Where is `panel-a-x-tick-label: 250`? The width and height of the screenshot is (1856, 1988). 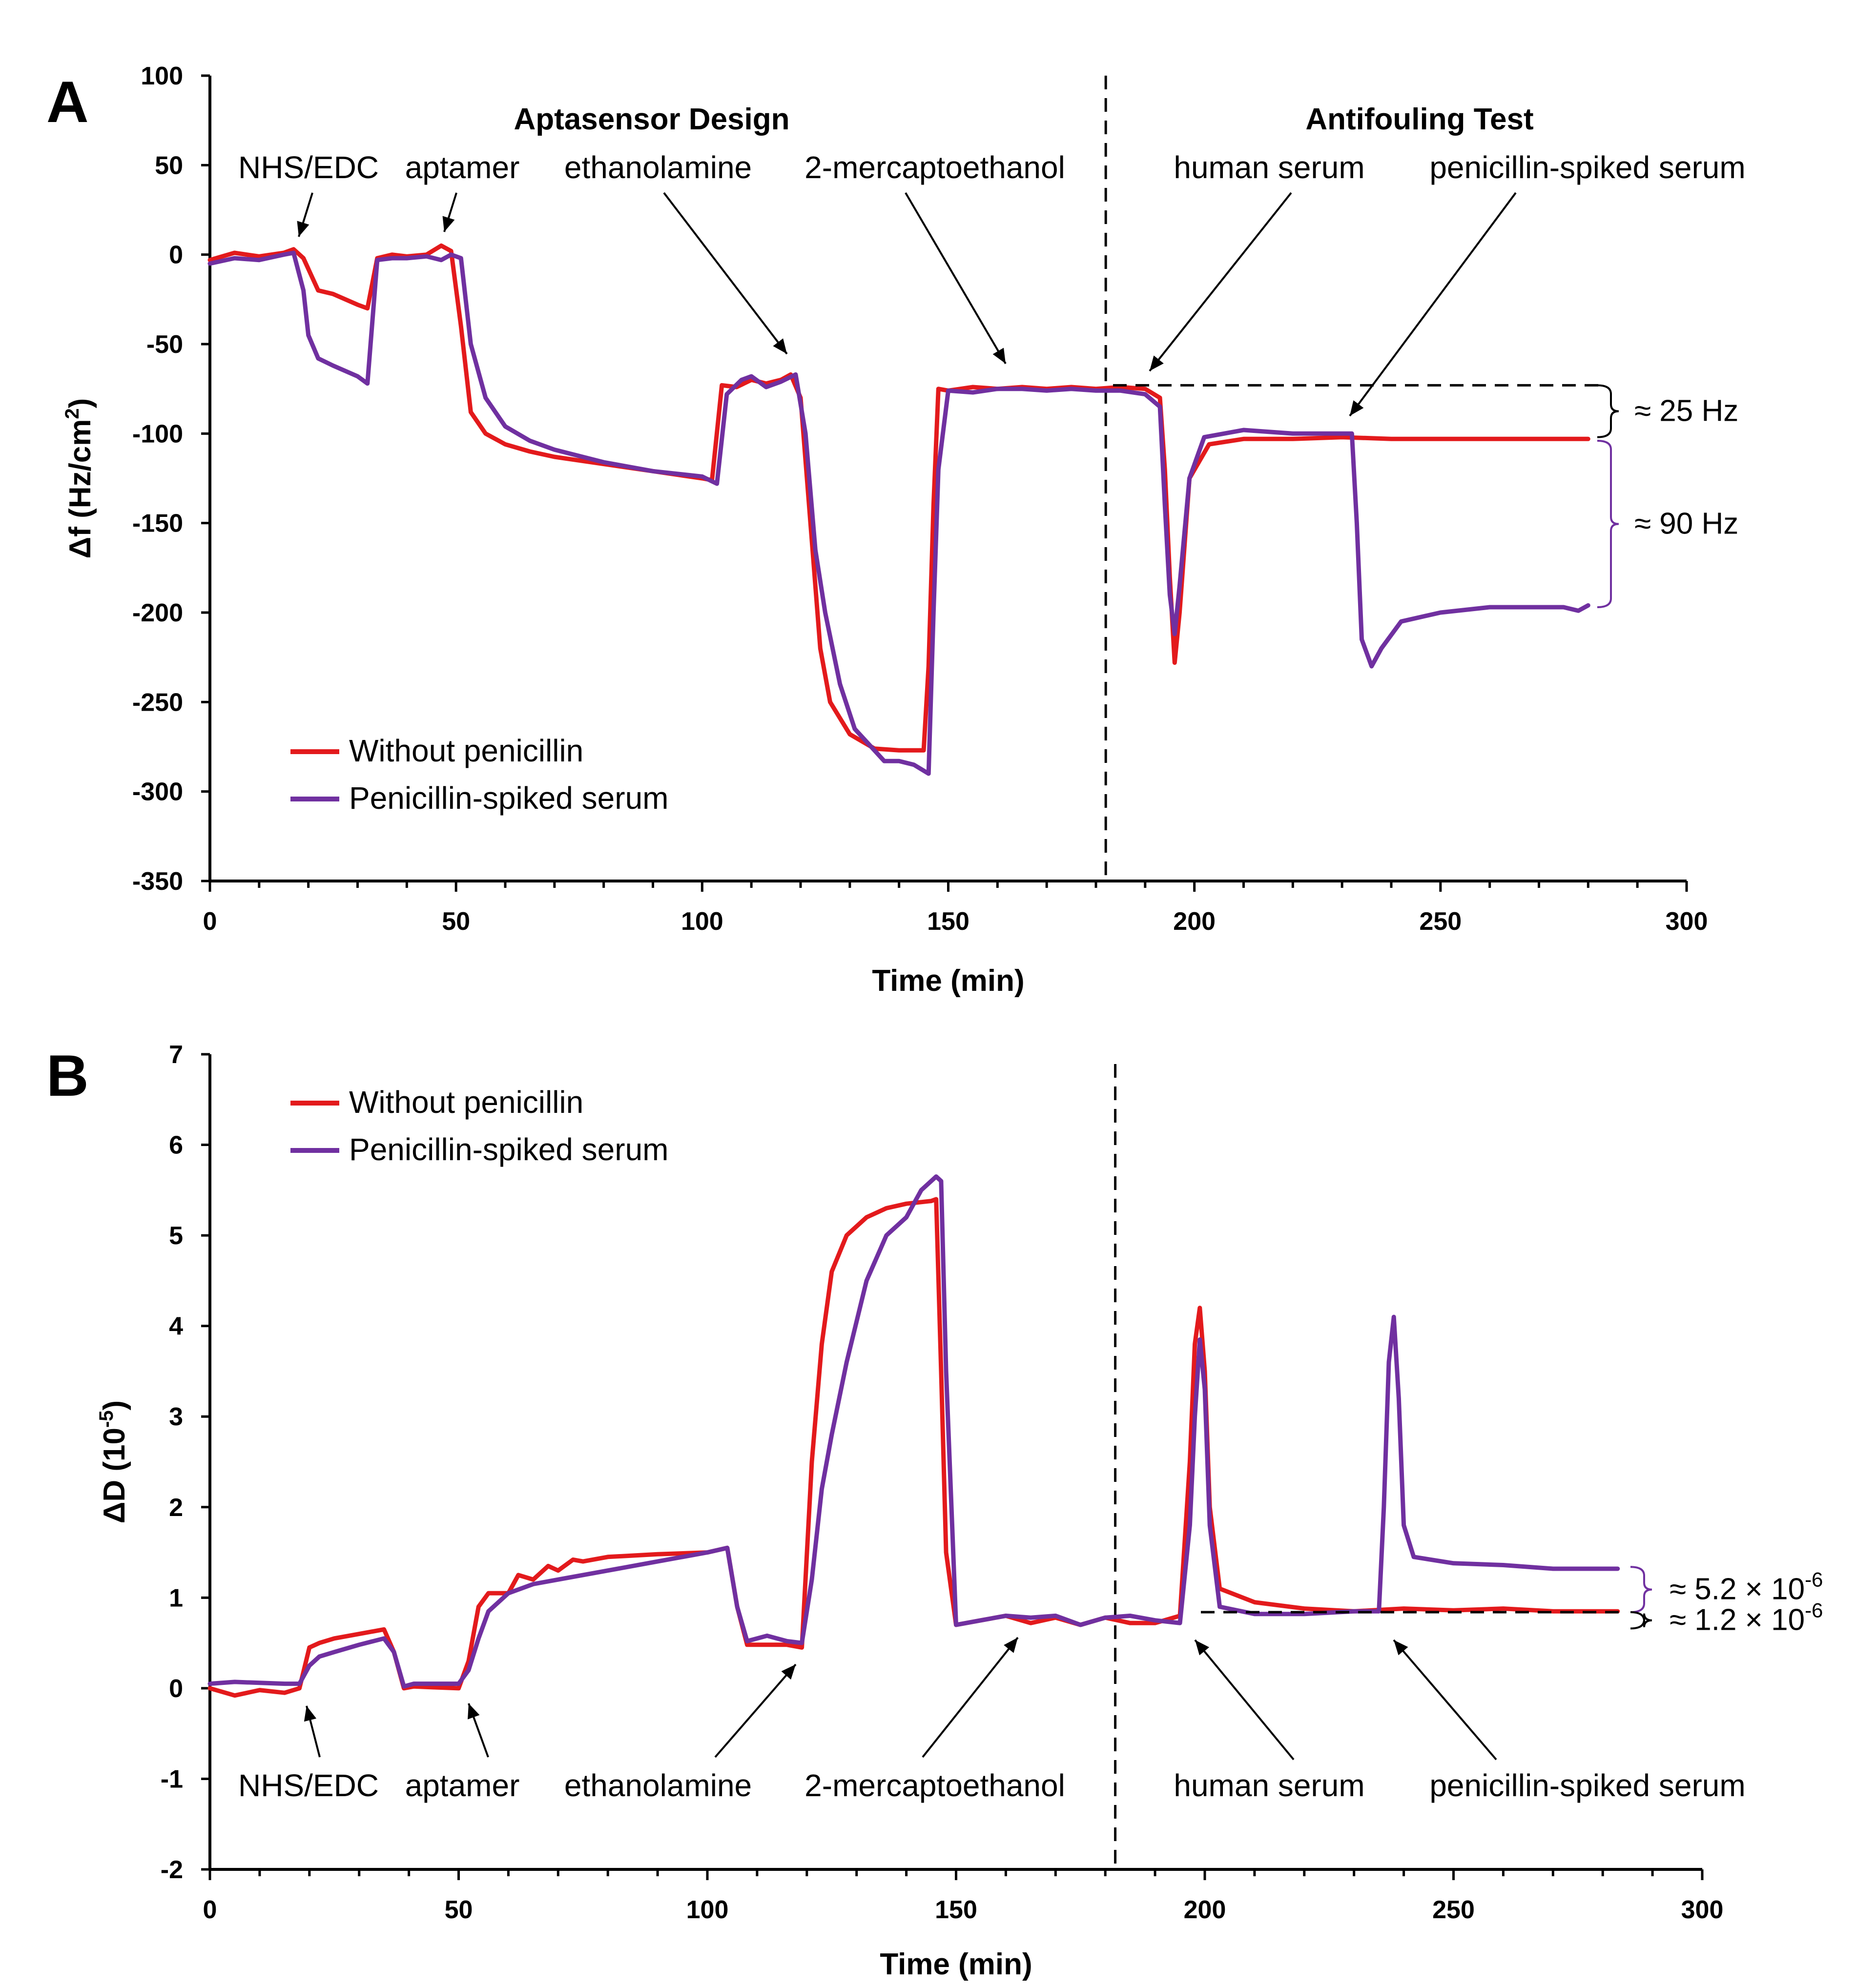
panel-a-x-tick-label: 250 is located at coordinates (1440, 921).